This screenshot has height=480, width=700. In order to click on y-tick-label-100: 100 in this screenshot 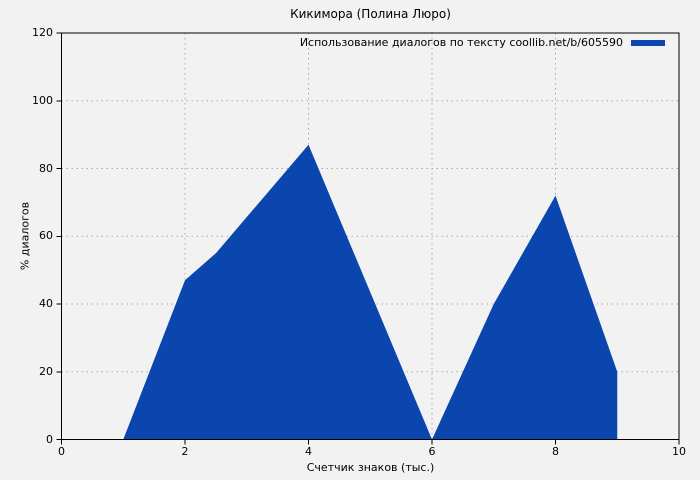, I will do `click(42, 100)`.